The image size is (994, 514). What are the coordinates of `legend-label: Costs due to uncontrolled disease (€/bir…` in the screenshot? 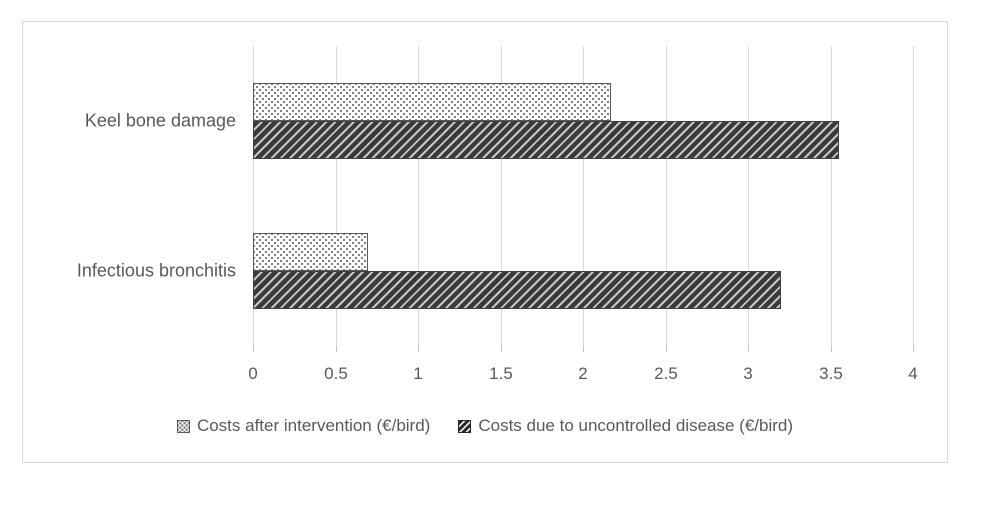 It's located at (636, 425).